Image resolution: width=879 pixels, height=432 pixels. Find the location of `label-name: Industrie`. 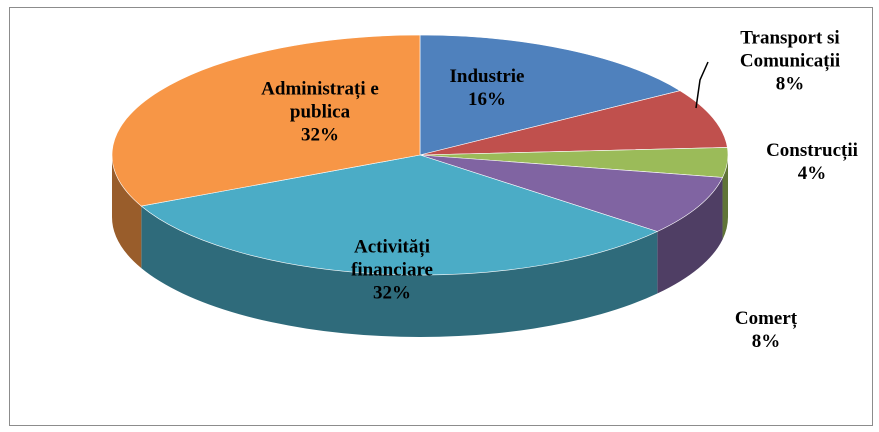

label-name: Industrie is located at coordinates (487, 76).